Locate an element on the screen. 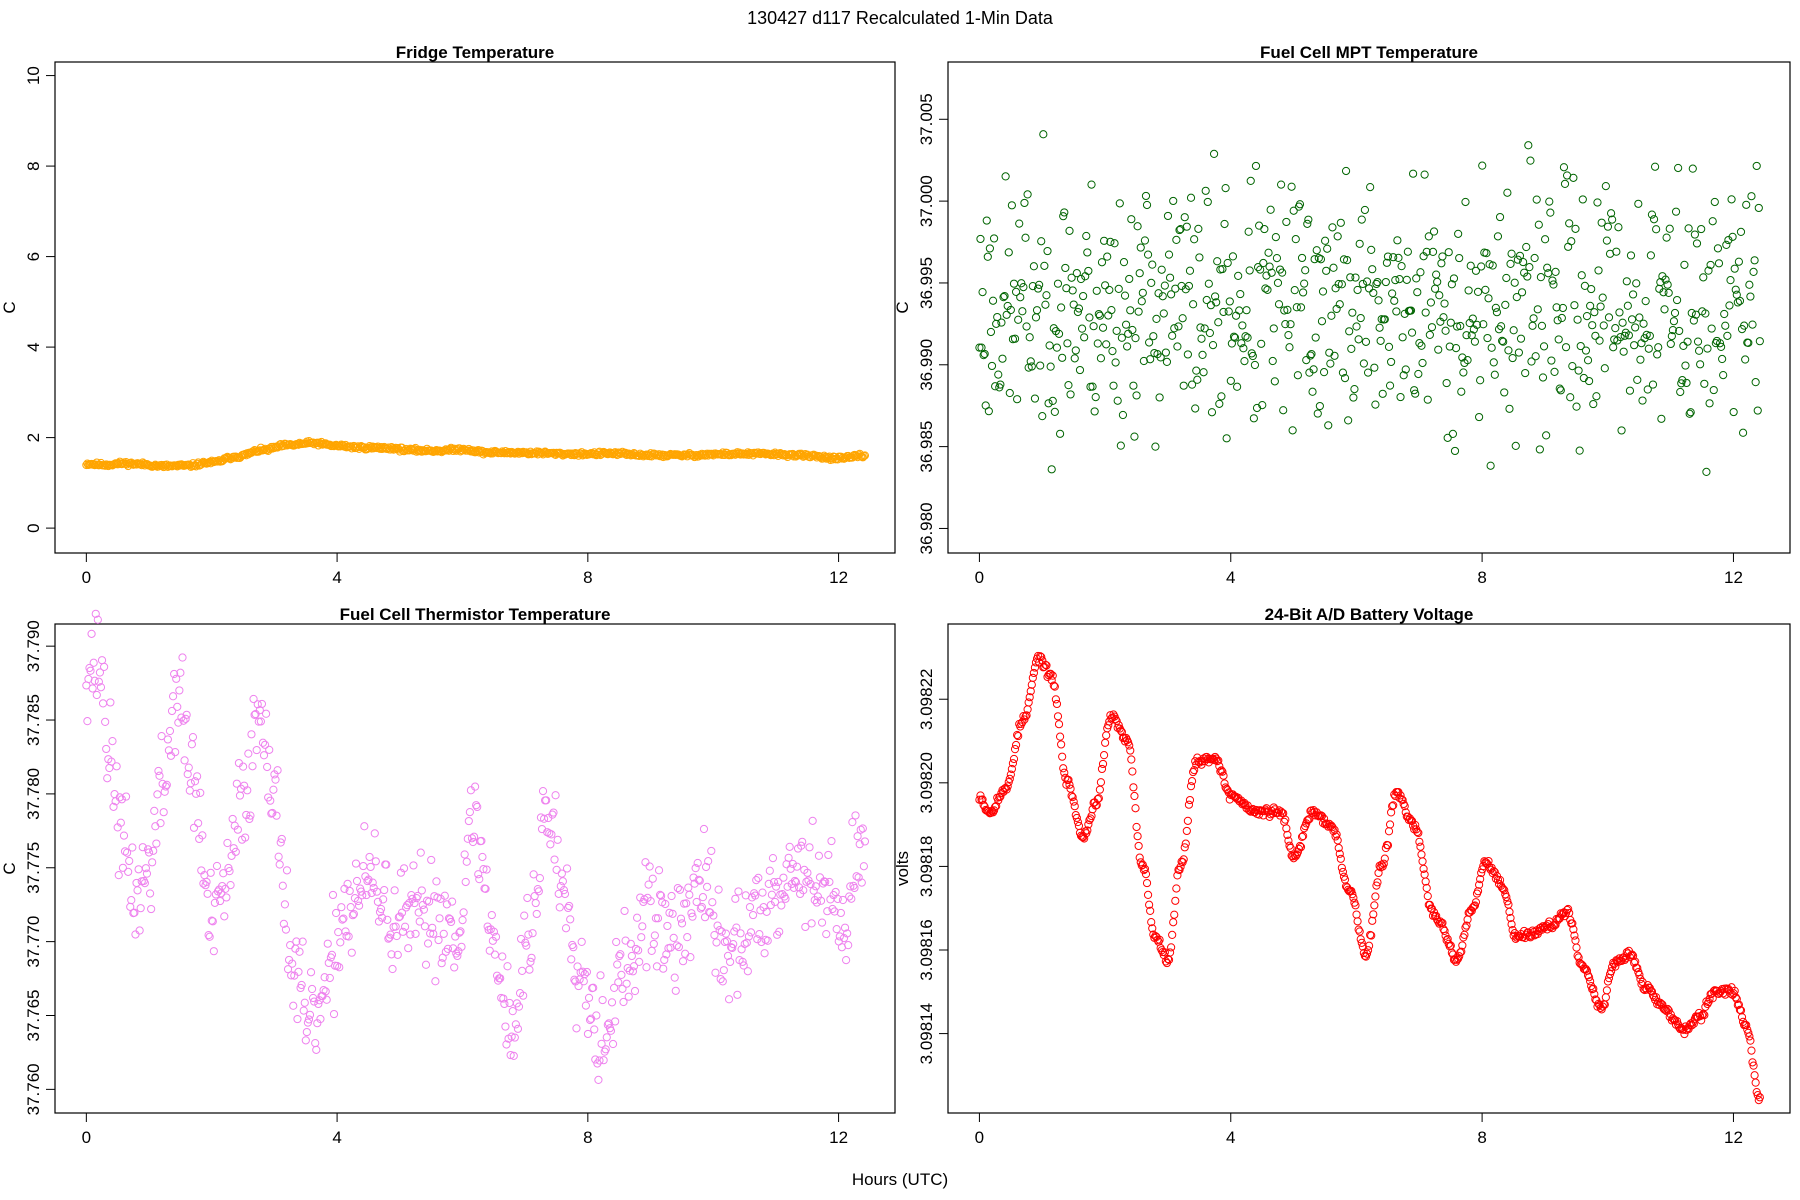 The height and width of the screenshot is (1200, 1800). y-tick-label: 2 is located at coordinates (33, 437).